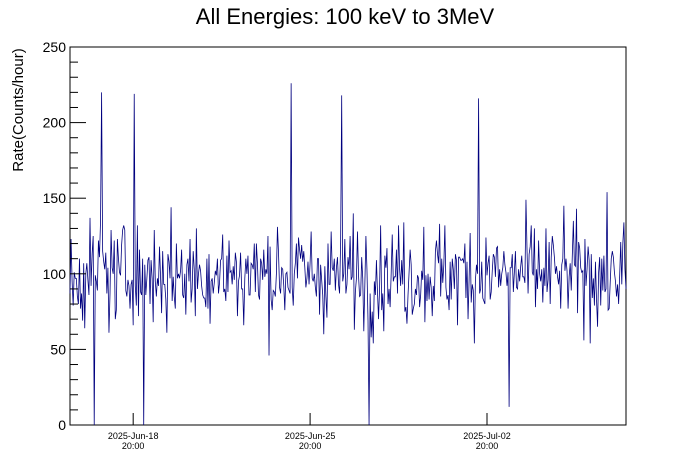 The width and height of the screenshot is (696, 472). I want to click on y-tick-label-150: 150, so click(55, 198).